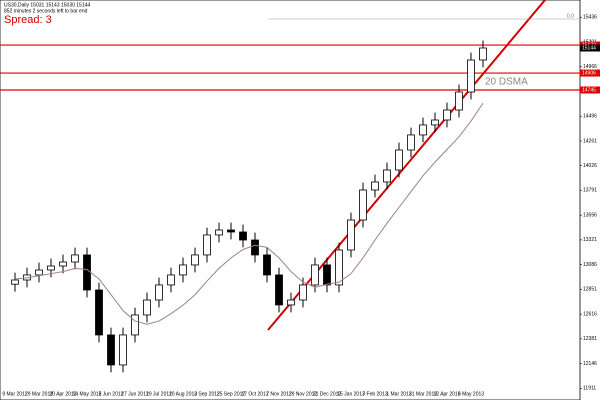 This screenshot has width=600, height=400. I want to click on last-price-box, so click(590, 48).